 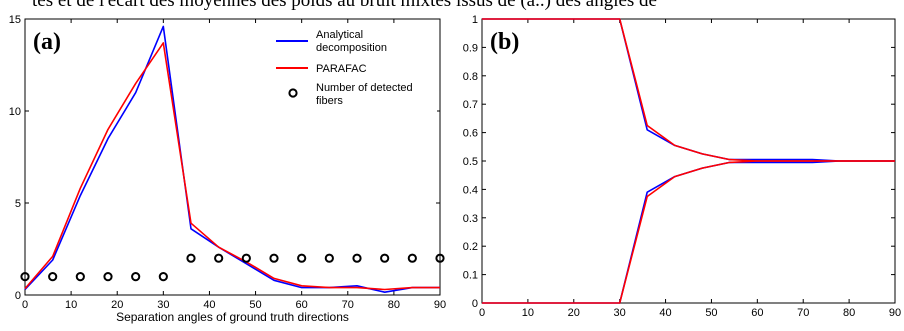 I want to click on legend-label-fibers: Number of detected fibers, so click(x=364, y=94).